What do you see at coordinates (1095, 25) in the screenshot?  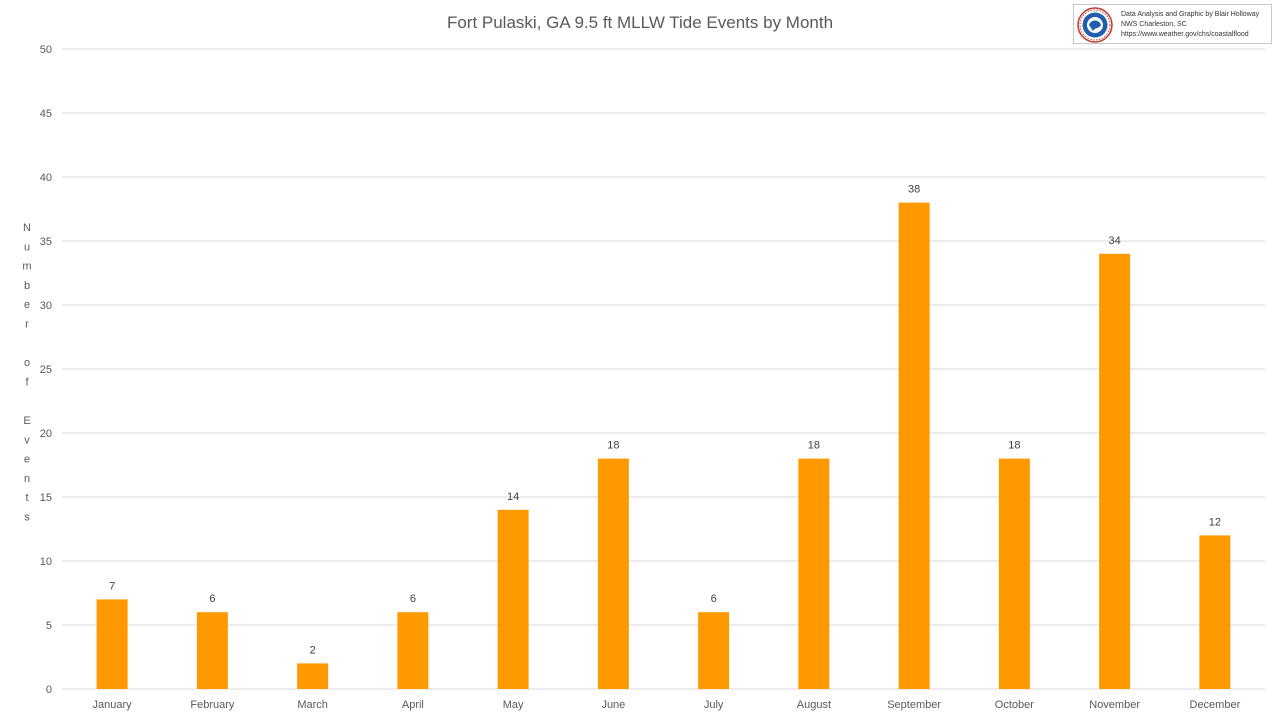 I see `nws-logo-icon` at bounding box center [1095, 25].